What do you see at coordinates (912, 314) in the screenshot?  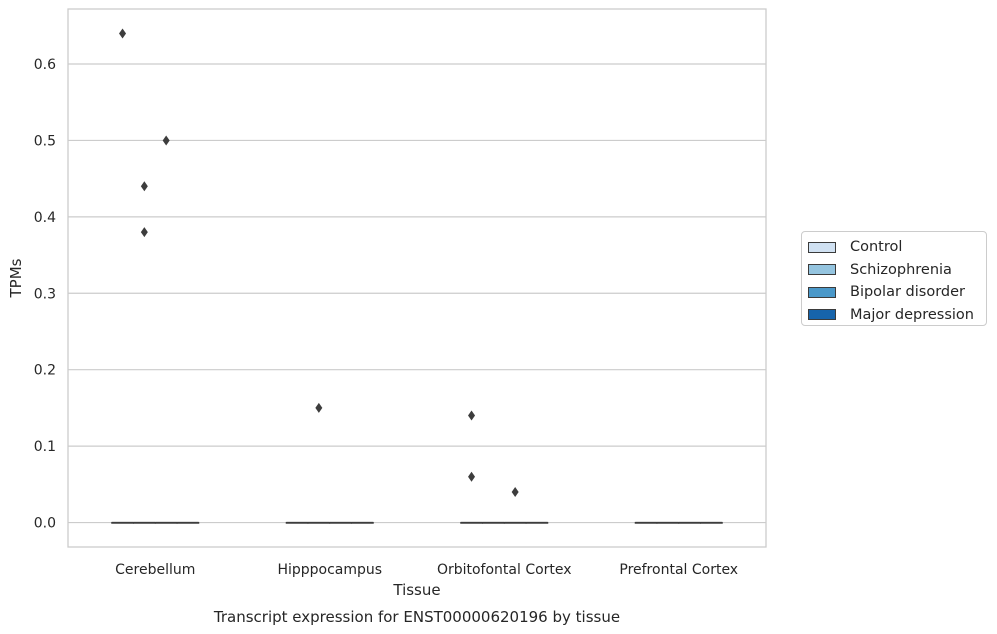 I see `legend-label: Major depression` at bounding box center [912, 314].